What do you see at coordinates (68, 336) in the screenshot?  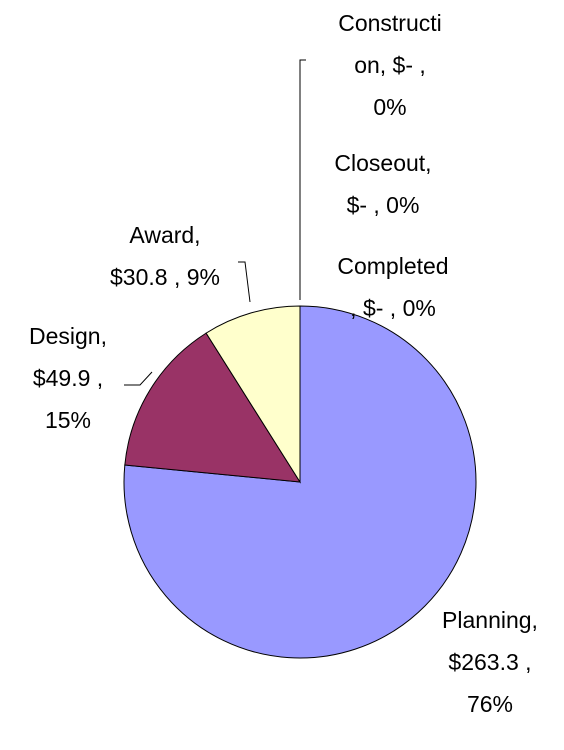 I see `data-label: Design,` at bounding box center [68, 336].